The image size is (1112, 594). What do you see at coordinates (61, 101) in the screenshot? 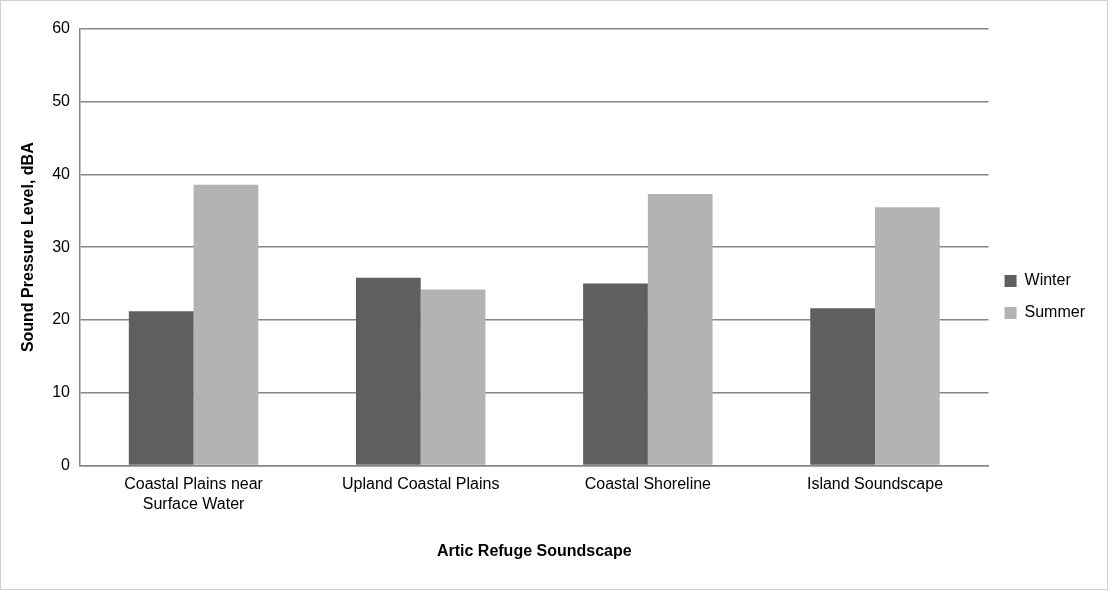
I see `y-tick-label: 50` at bounding box center [61, 101].